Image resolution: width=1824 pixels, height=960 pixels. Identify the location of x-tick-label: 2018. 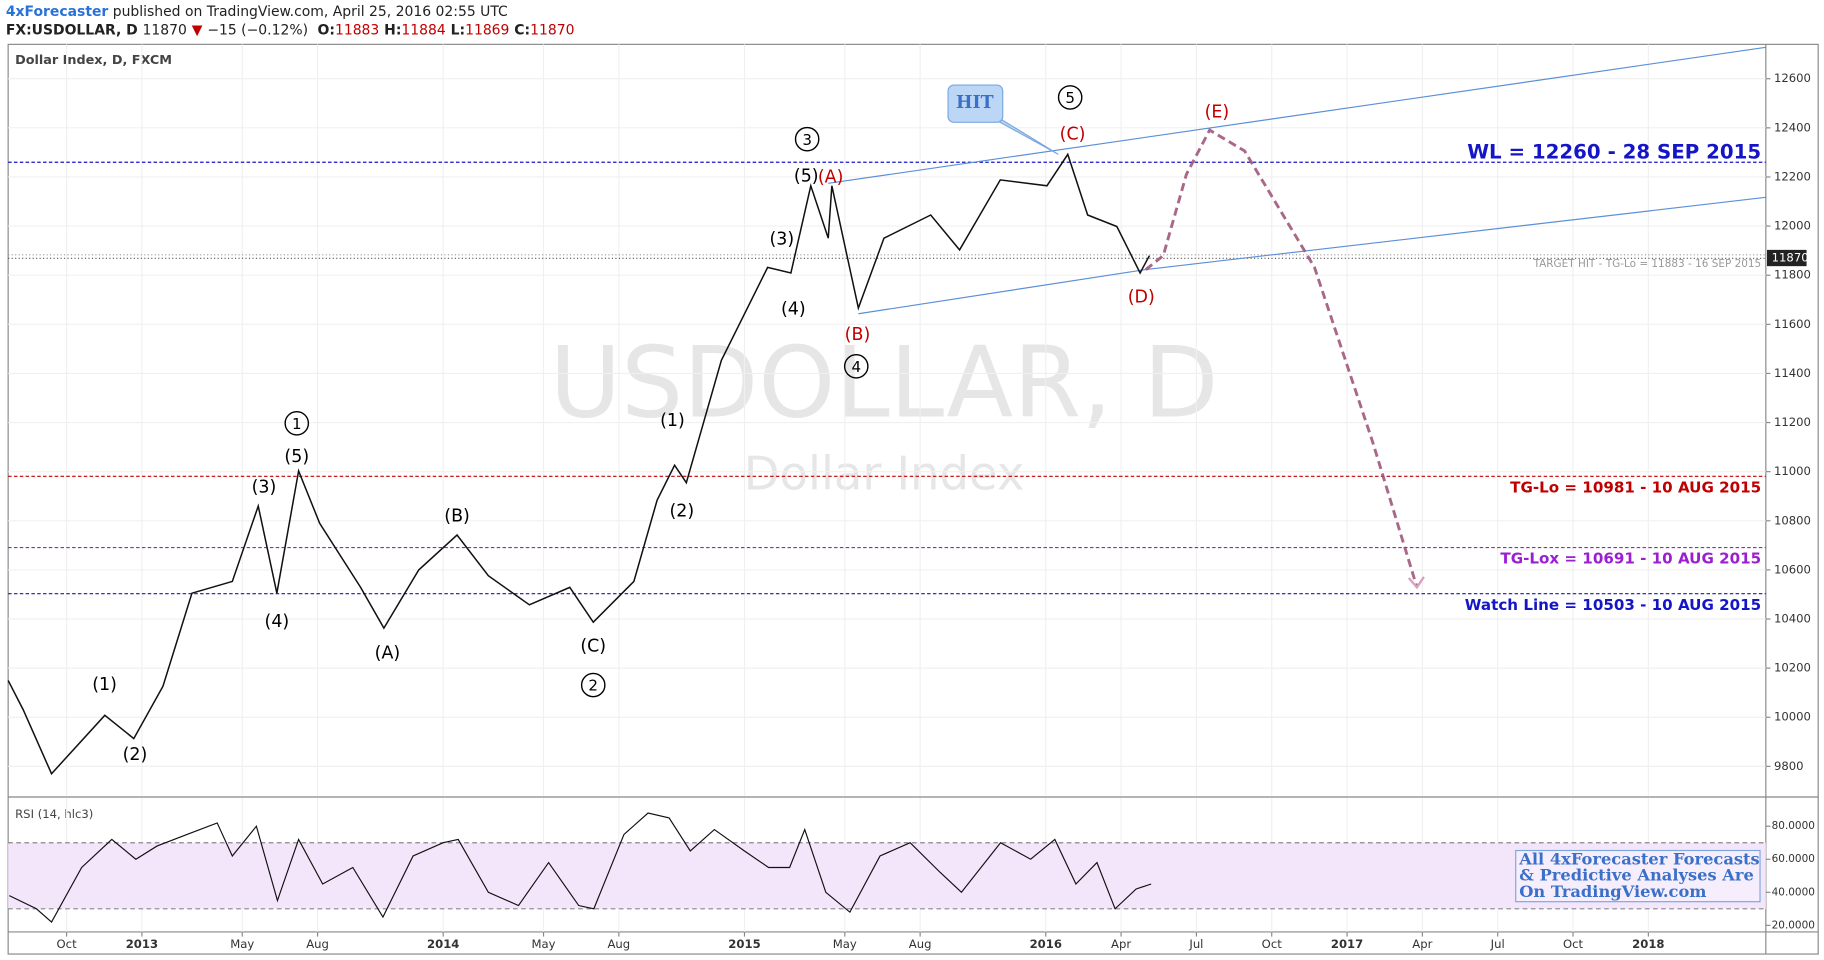
(1648, 944).